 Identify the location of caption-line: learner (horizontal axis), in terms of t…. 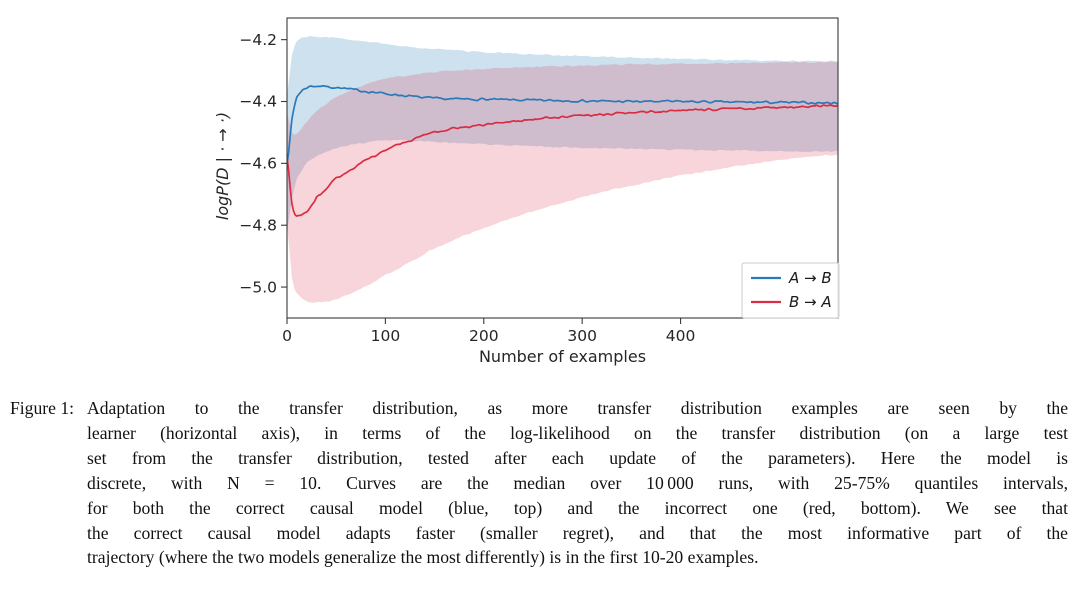
(577, 432).